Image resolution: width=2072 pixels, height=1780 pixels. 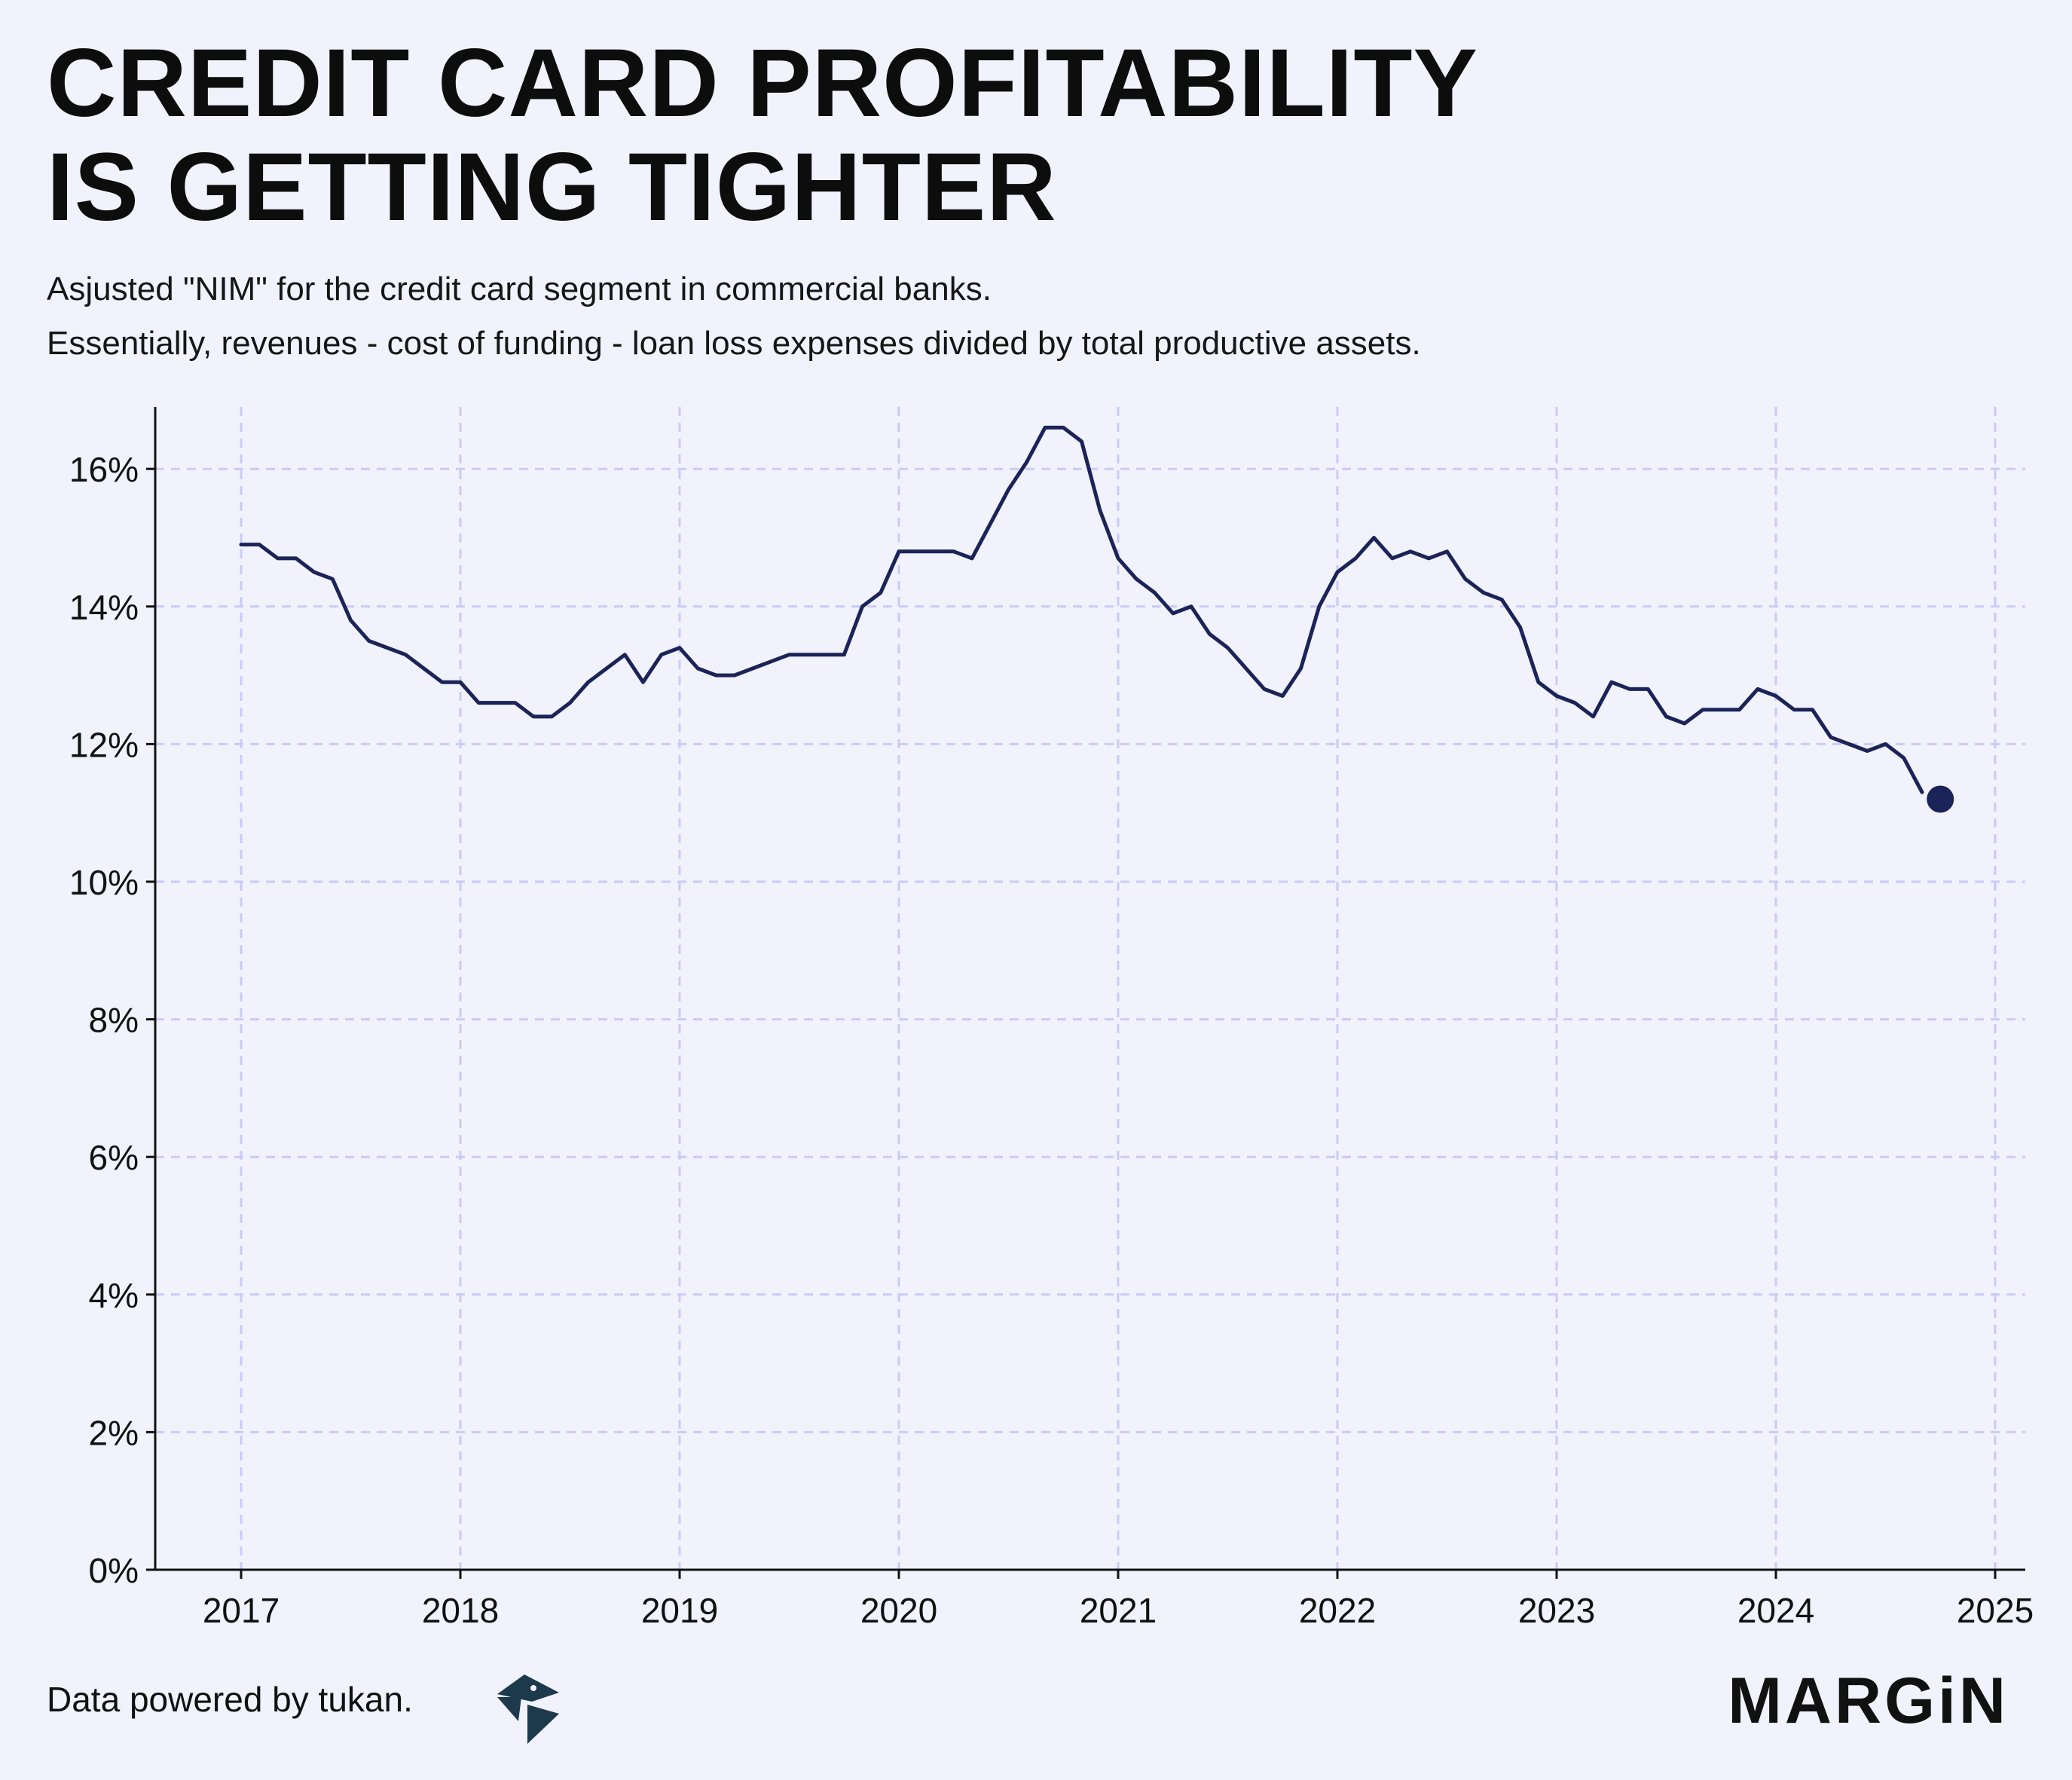 I want to click on x-tick-label: 2025, so click(x=1995, y=1611).